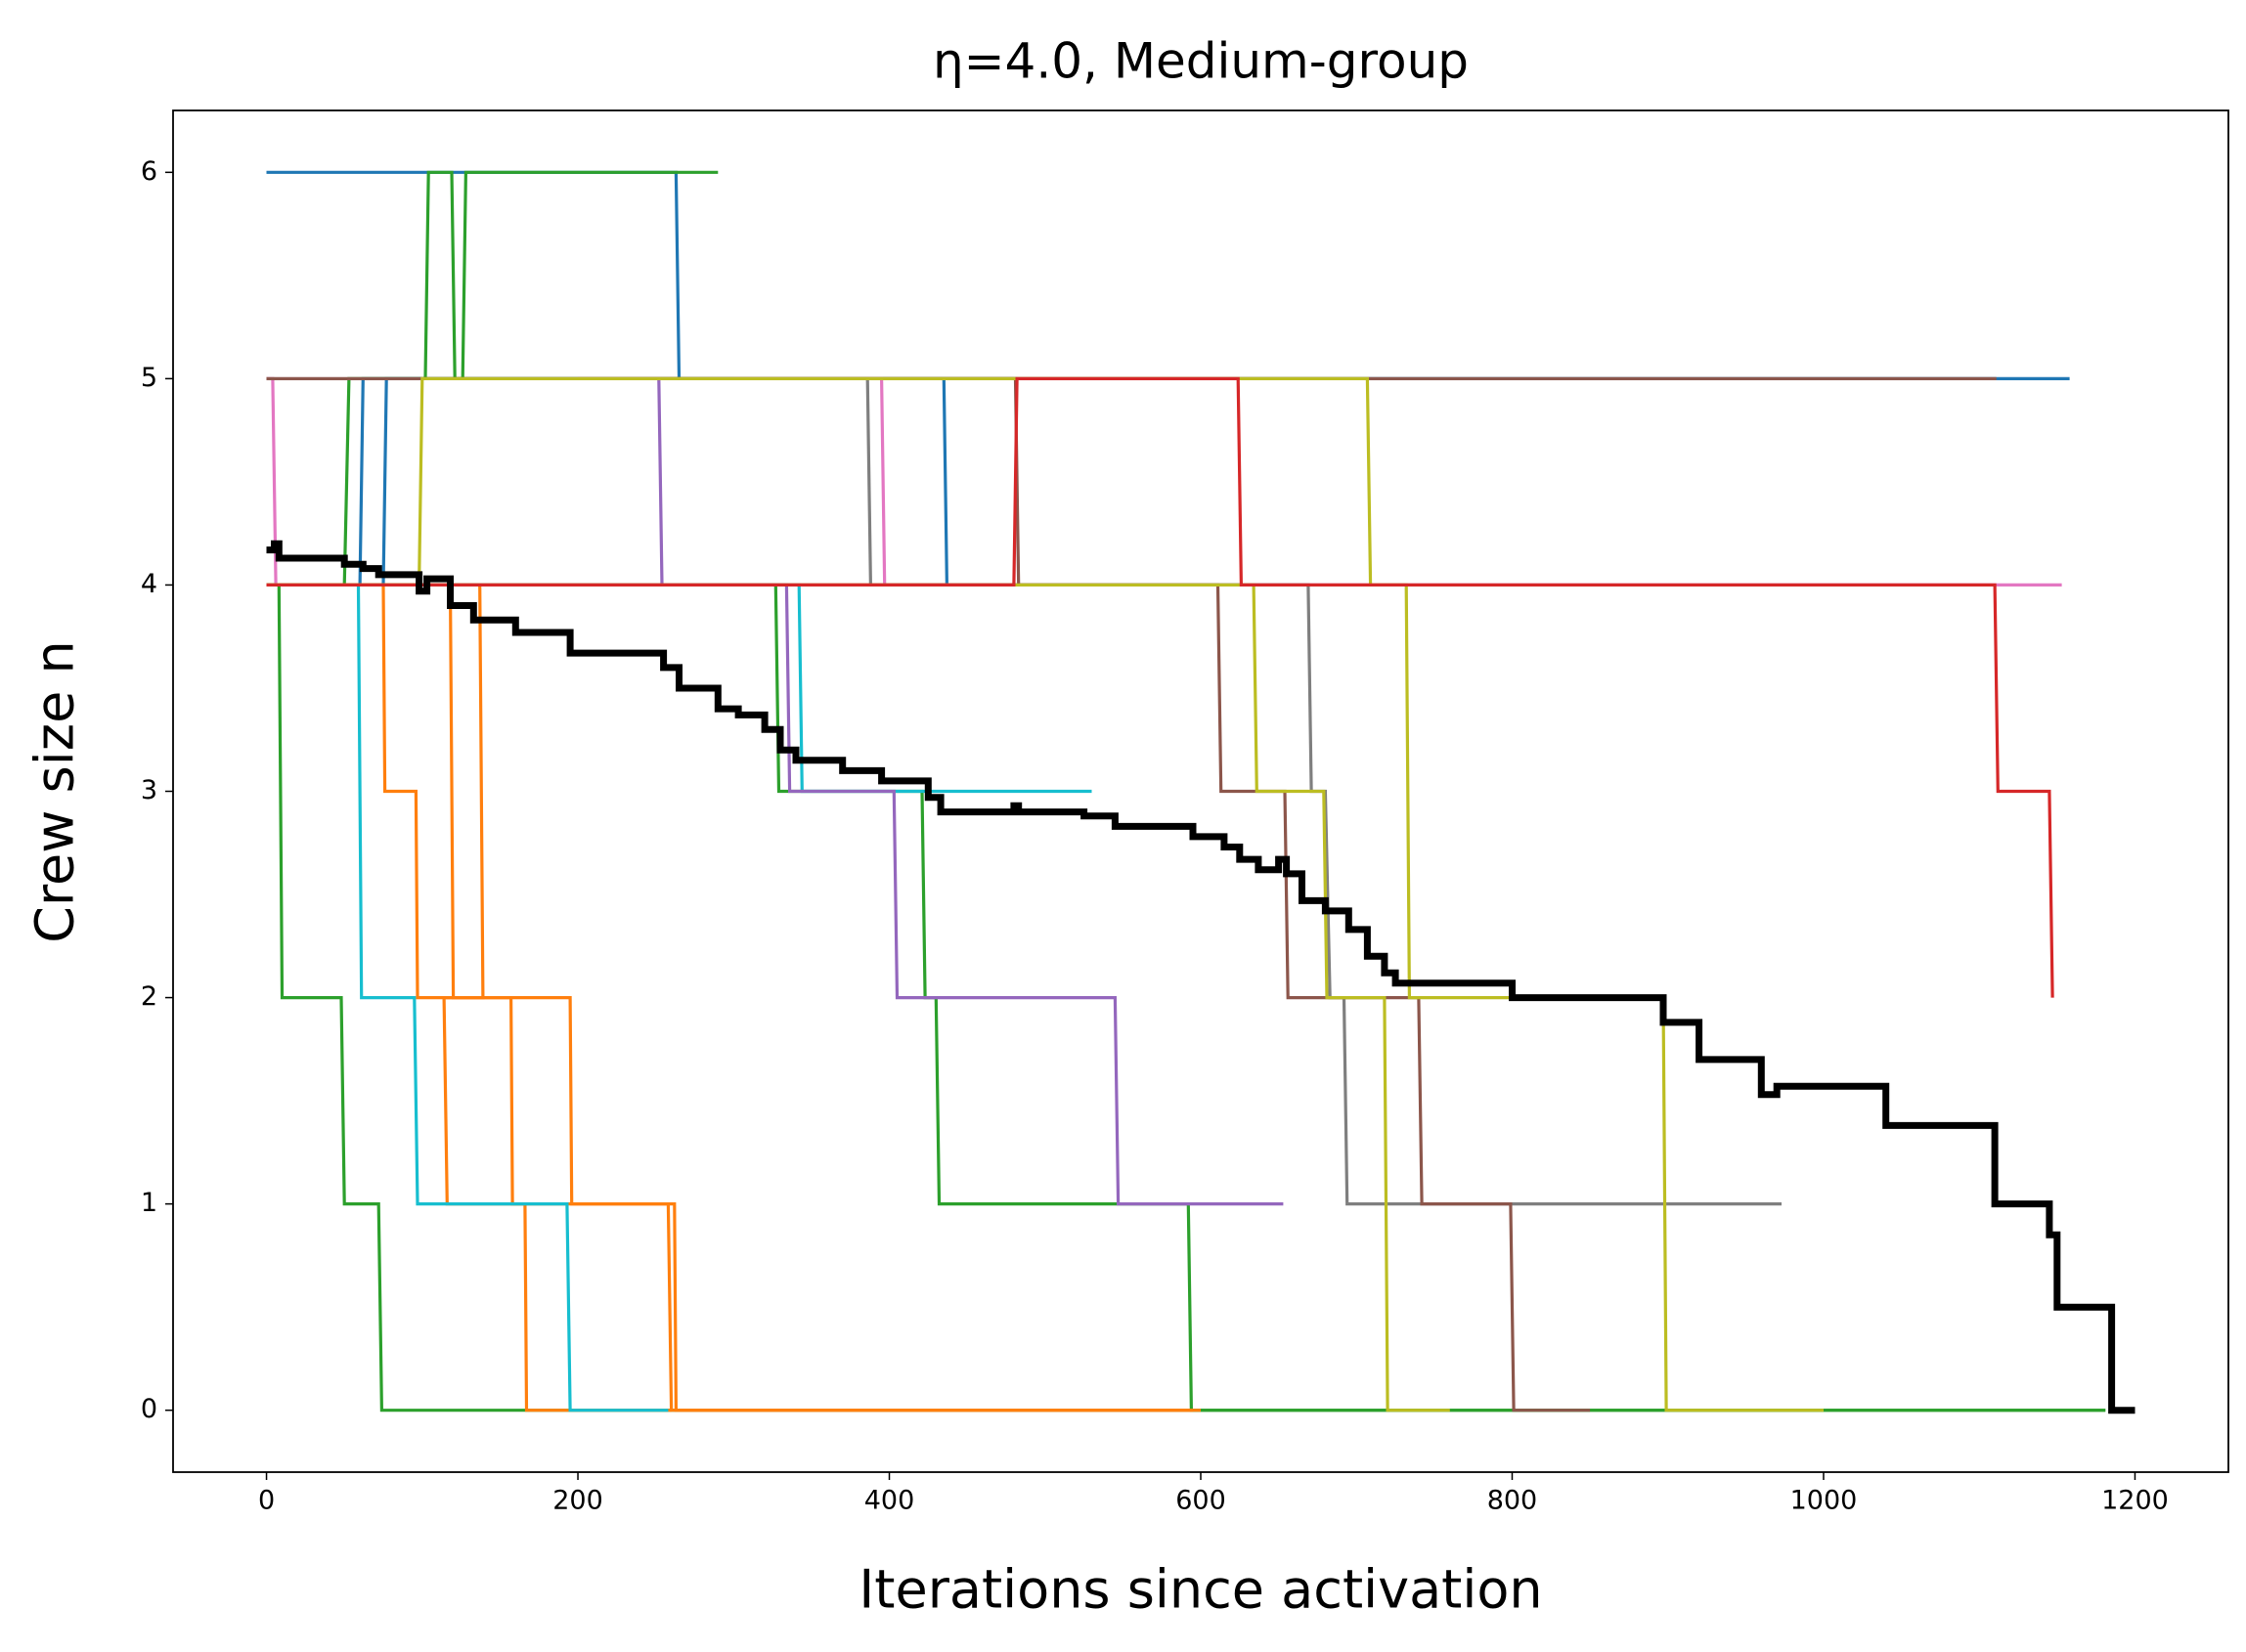 The image size is (2246, 1652). What do you see at coordinates (149, 584) in the screenshot?
I see `y-tick-label: 4` at bounding box center [149, 584].